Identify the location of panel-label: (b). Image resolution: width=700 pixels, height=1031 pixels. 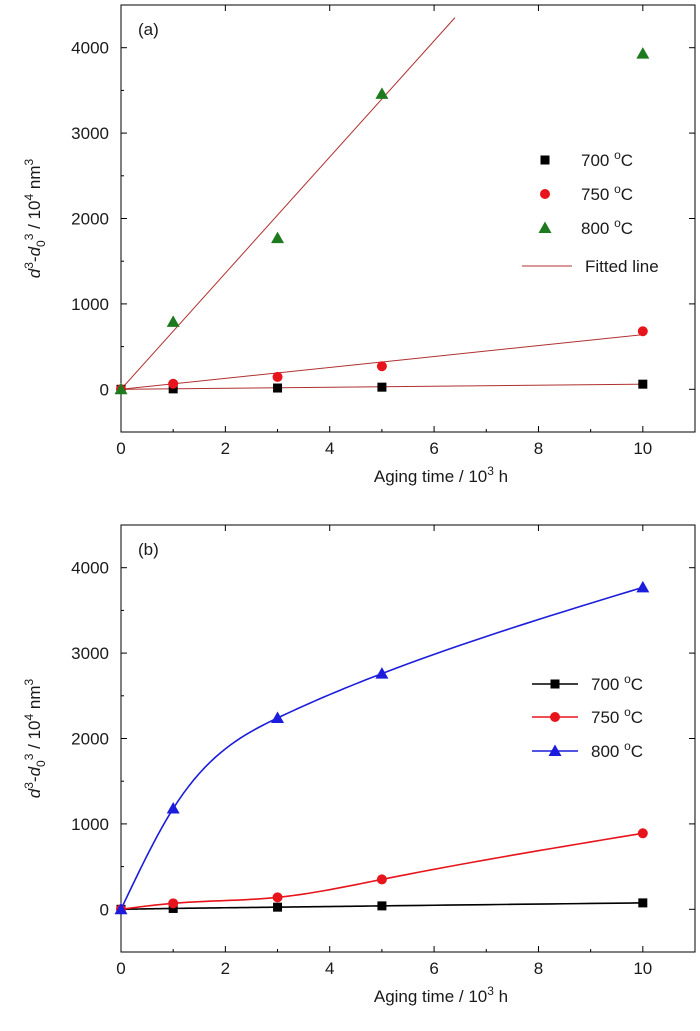
(148, 549).